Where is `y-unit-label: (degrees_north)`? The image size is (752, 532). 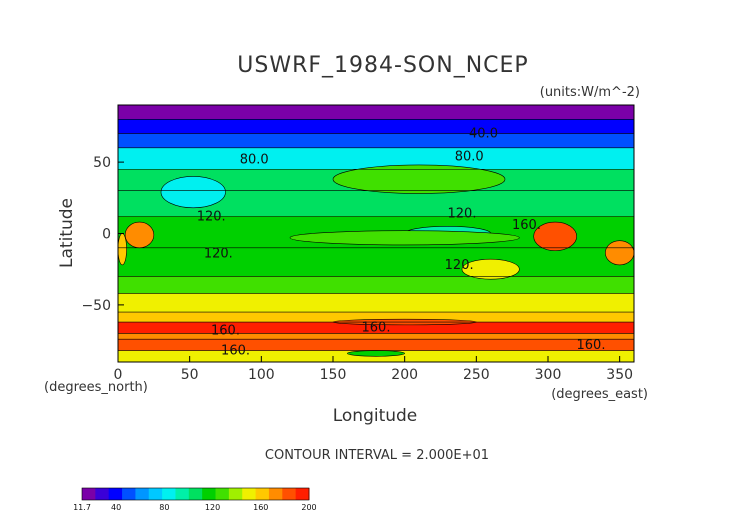 y-unit-label: (degrees_north) is located at coordinates (96, 387).